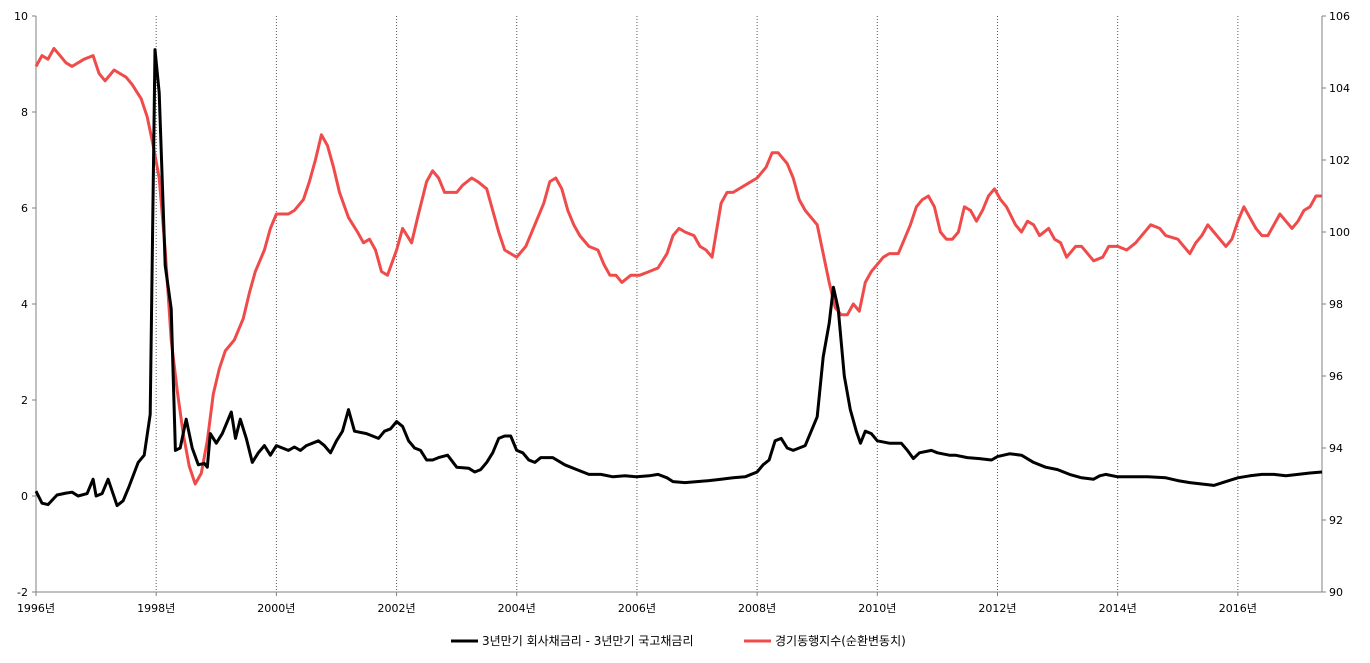  What do you see at coordinates (997, 608) in the screenshot?
I see `x-tick-label: 2012년` at bounding box center [997, 608].